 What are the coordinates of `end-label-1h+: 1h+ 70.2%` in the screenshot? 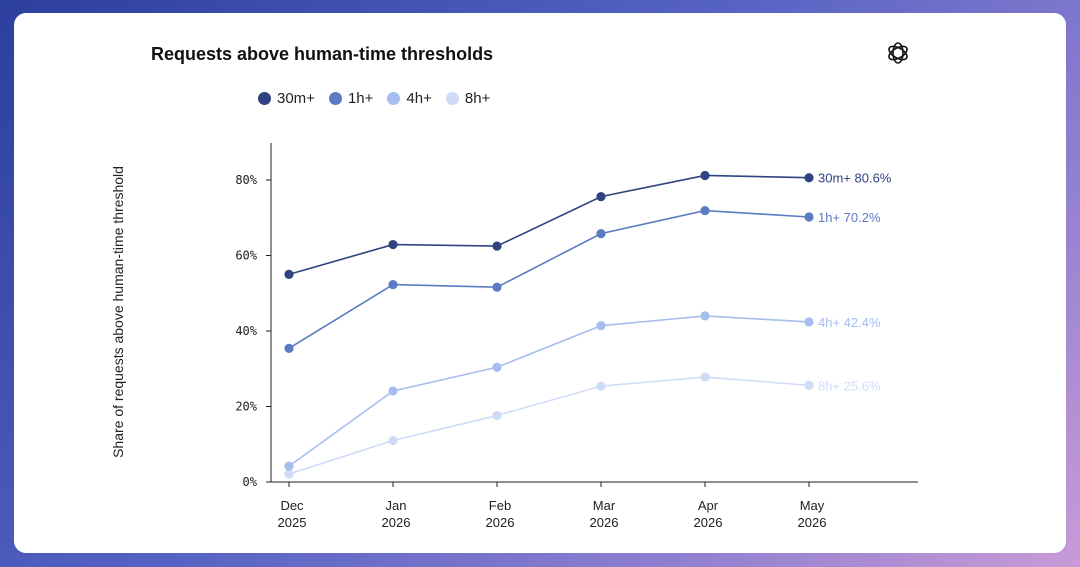 It's located at (849, 217).